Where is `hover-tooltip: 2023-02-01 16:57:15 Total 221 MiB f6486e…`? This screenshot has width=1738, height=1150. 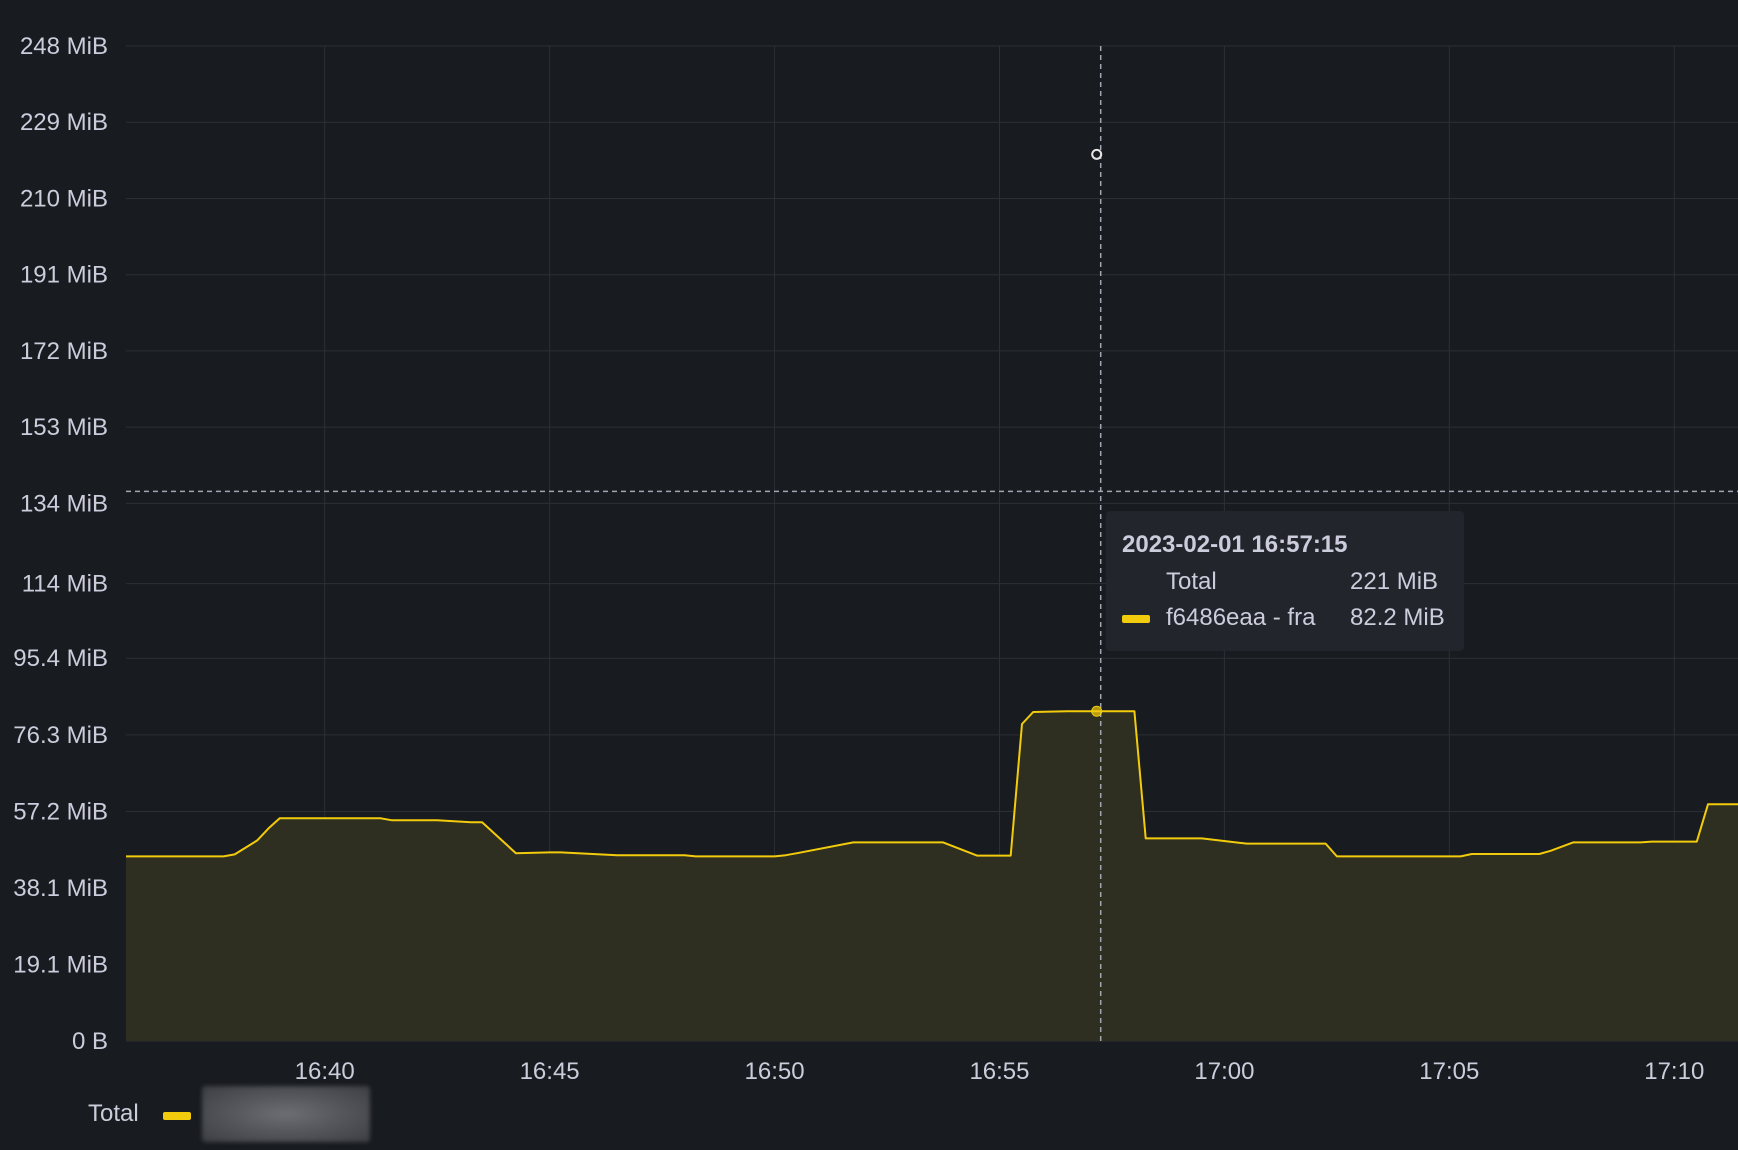
hover-tooltip: 2023-02-01 16:57:15 Total 221 MiB f6486e… is located at coordinates (1285, 581).